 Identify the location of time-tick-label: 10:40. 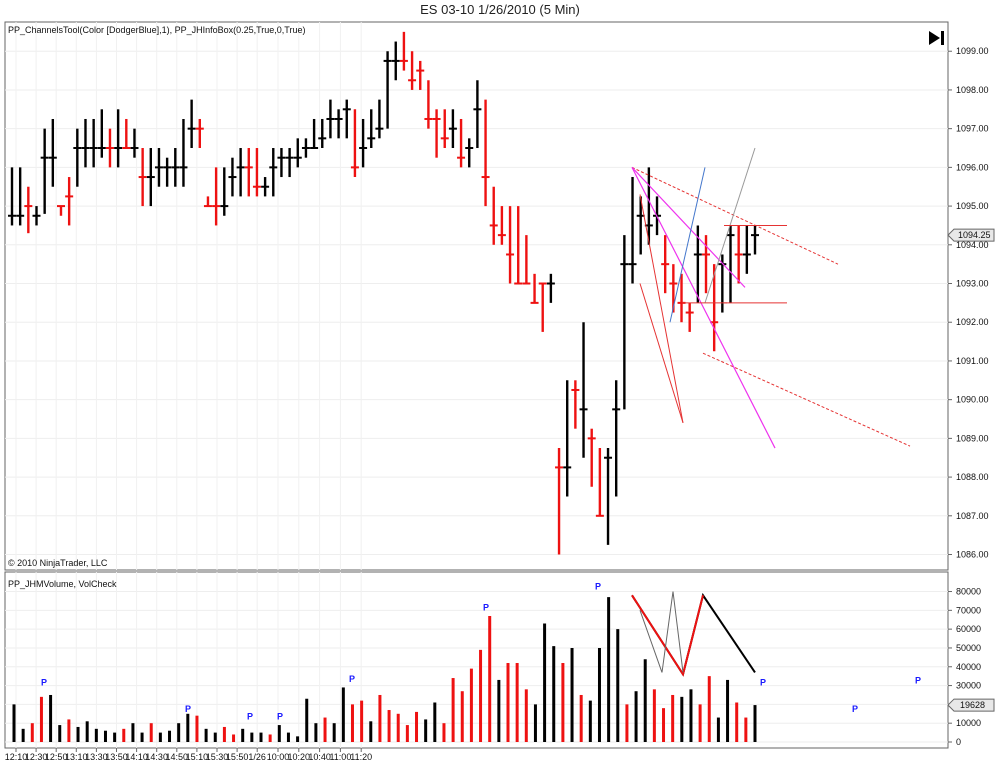
(319, 757).